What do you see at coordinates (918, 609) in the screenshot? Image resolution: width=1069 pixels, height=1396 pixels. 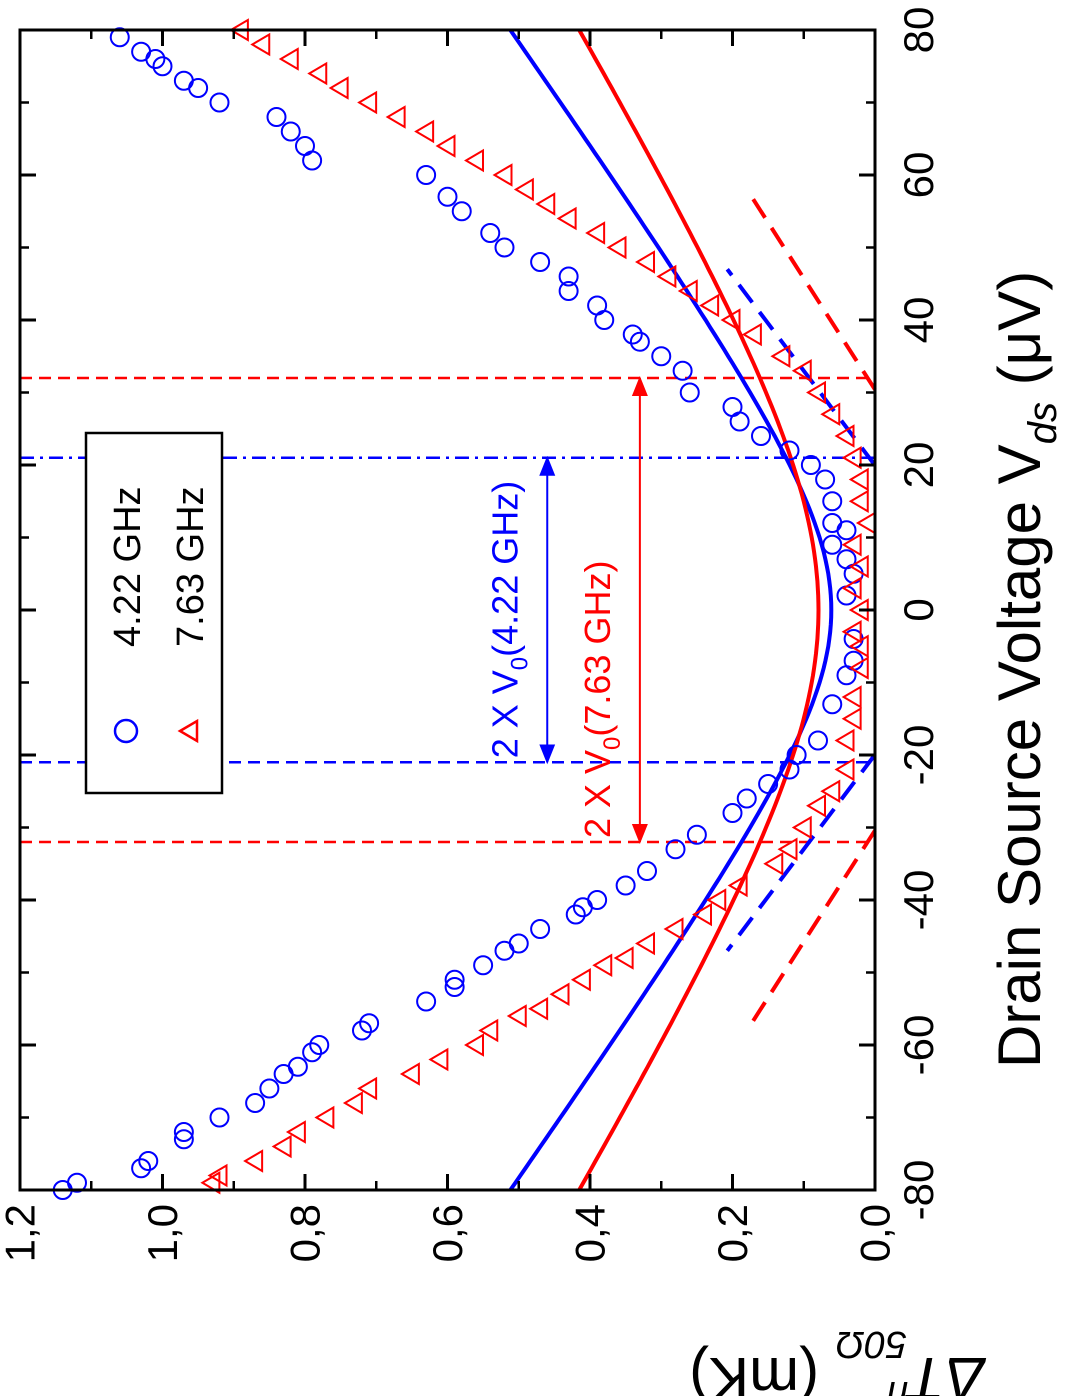 I see `x-tick-label: 0` at bounding box center [918, 609].